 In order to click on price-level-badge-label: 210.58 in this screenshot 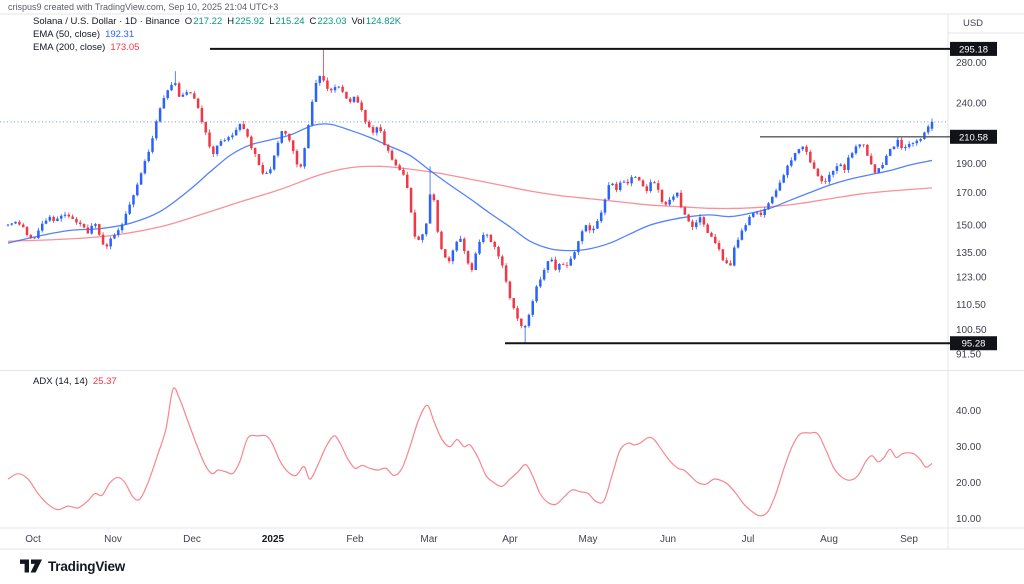, I will do `click(973, 137)`.